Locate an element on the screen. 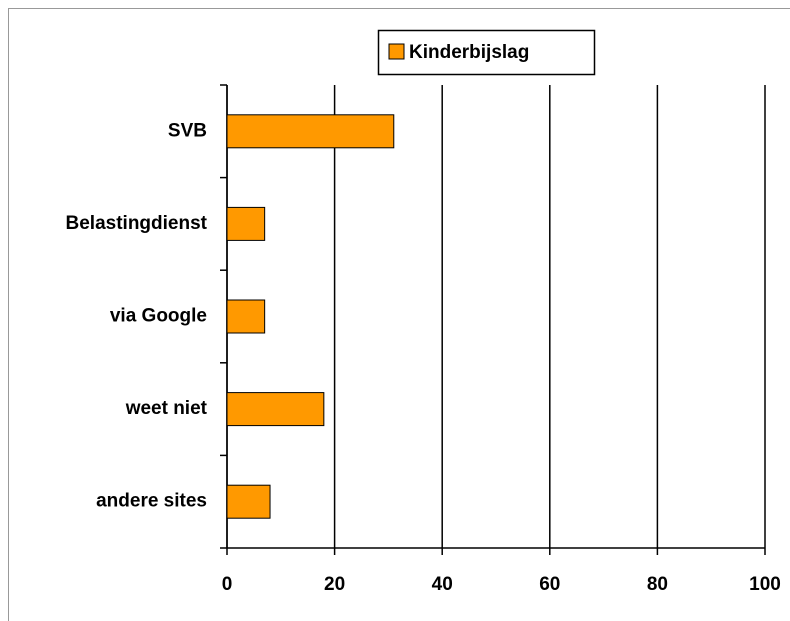 The width and height of the screenshot is (790, 621). x-tick-label: 80 is located at coordinates (657, 584).